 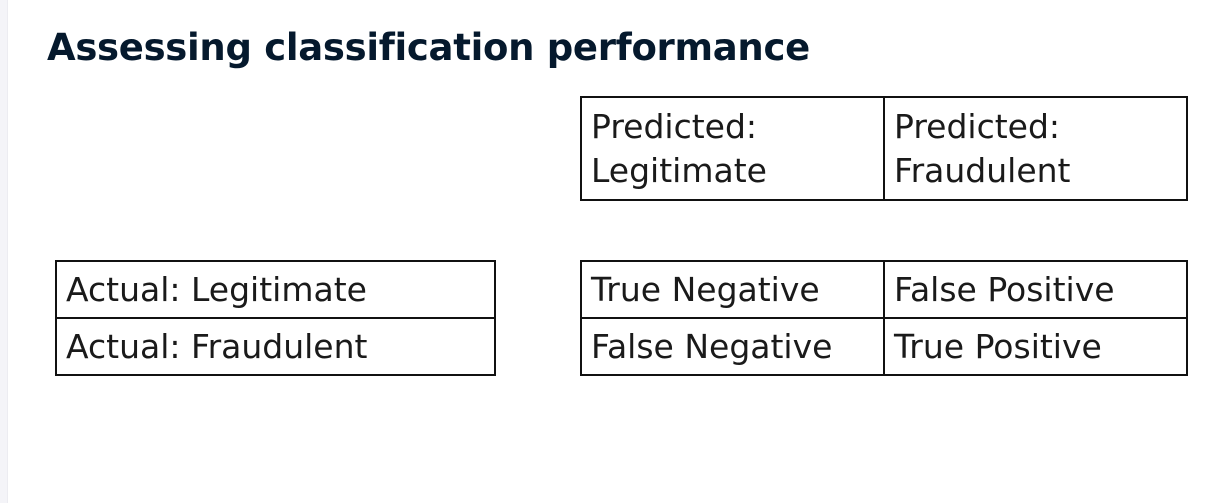 I want to click on header-cell-line: Fraudulent, so click(x=982, y=170).